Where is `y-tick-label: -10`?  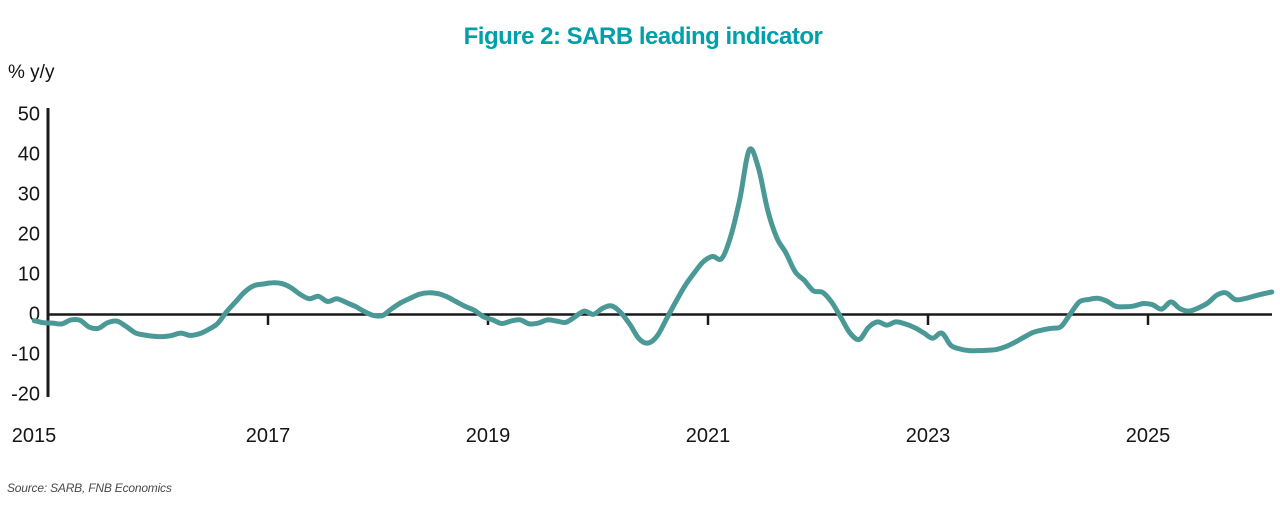 y-tick-label: -10 is located at coordinates (25, 355).